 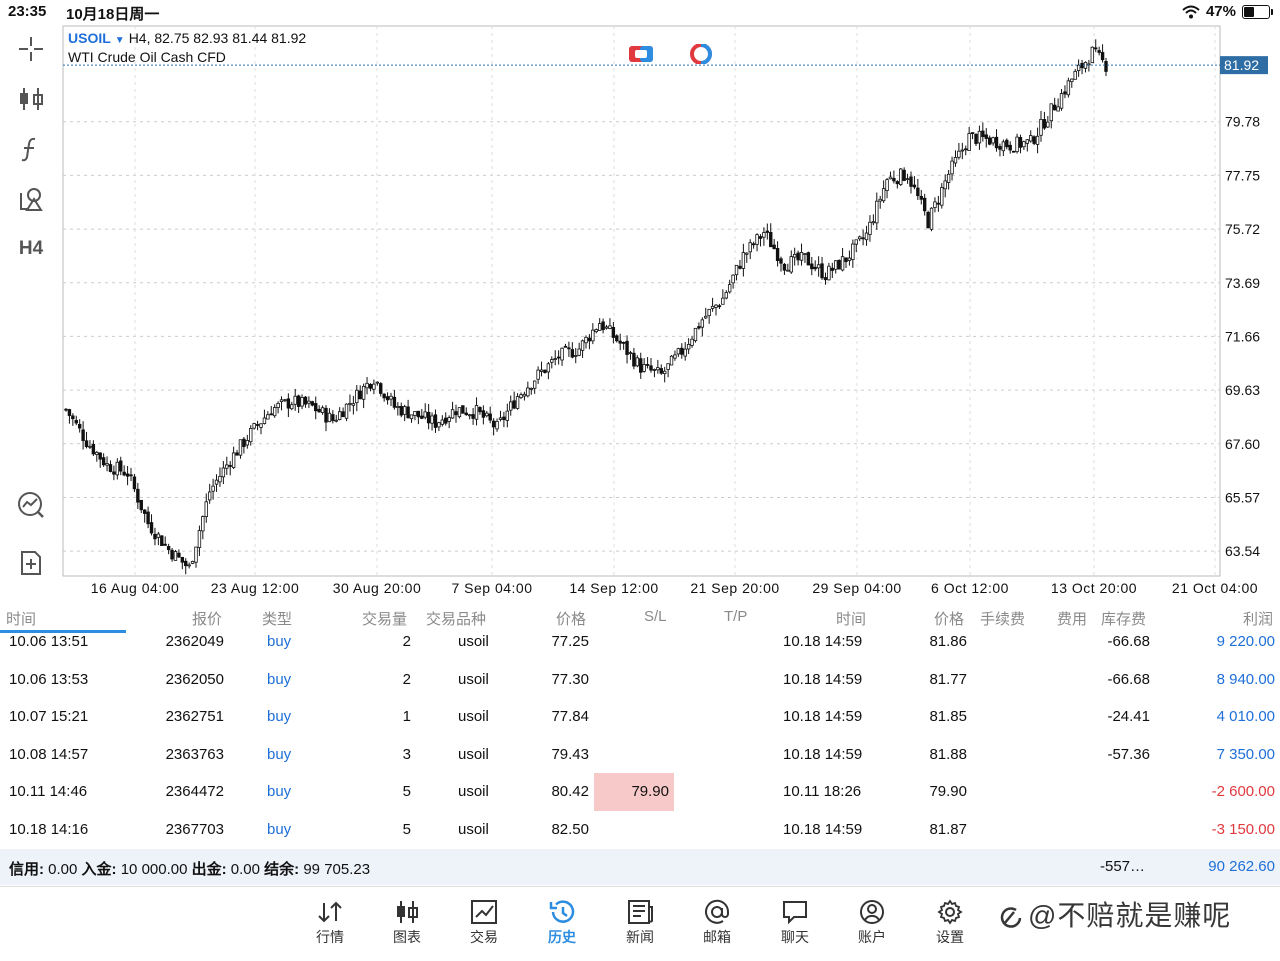 I want to click on symbol-name: USOIL, so click(x=89, y=38).